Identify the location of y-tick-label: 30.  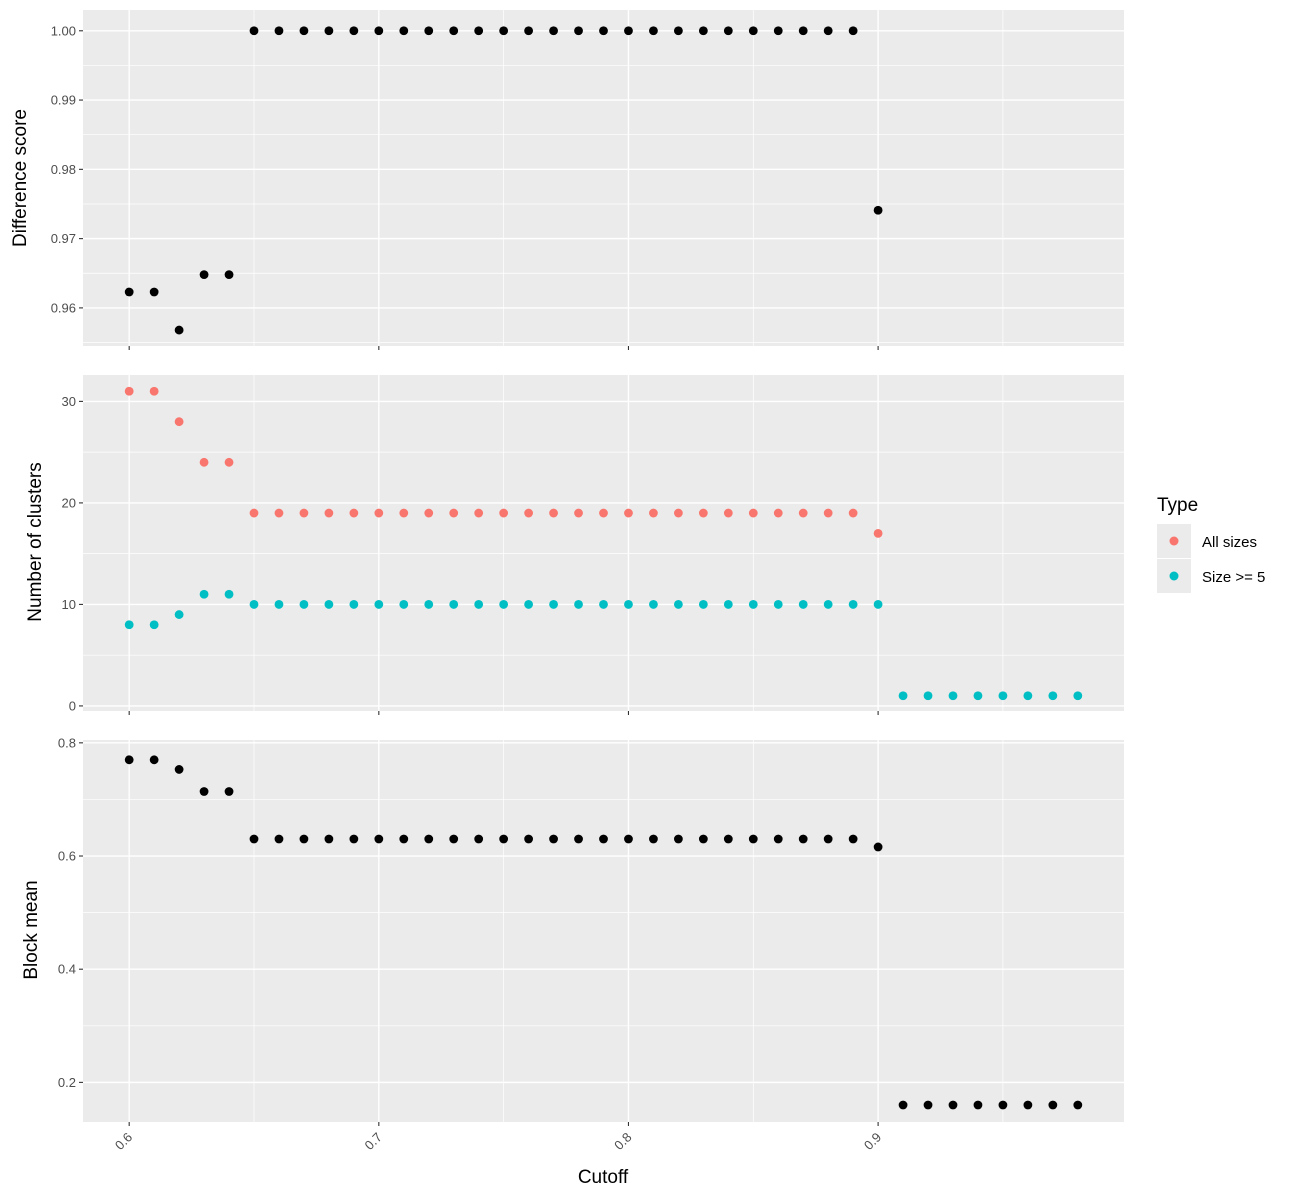
(69, 401).